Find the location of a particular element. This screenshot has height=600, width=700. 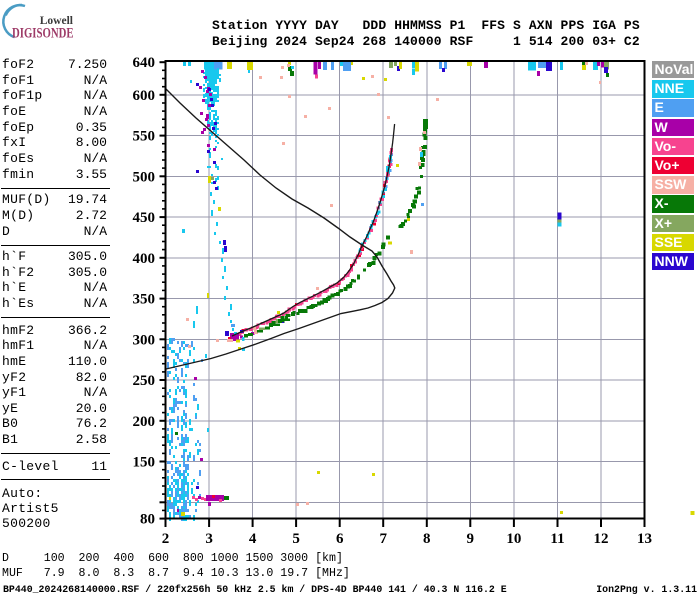

svg-text: Lowell is located at coordinates (56, 21).